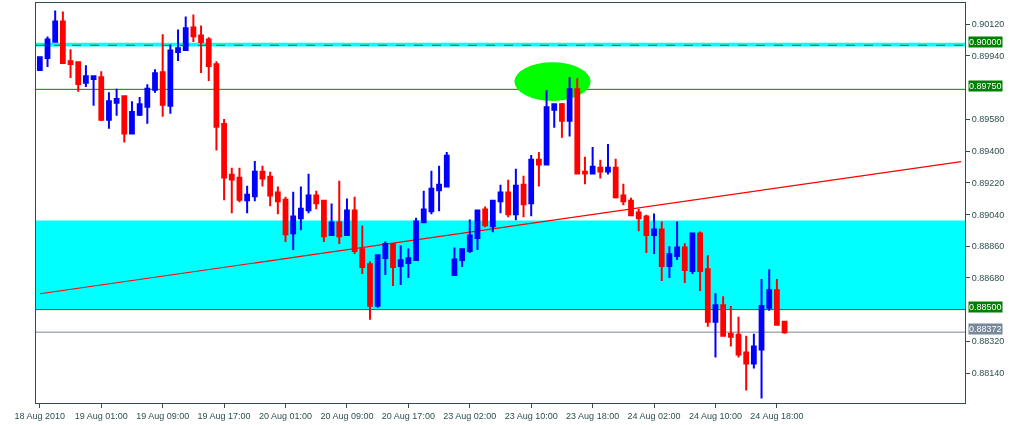 The height and width of the screenshot is (425, 1020). I want to click on x-tick-label: 19 Aug 01:00, so click(101, 415).